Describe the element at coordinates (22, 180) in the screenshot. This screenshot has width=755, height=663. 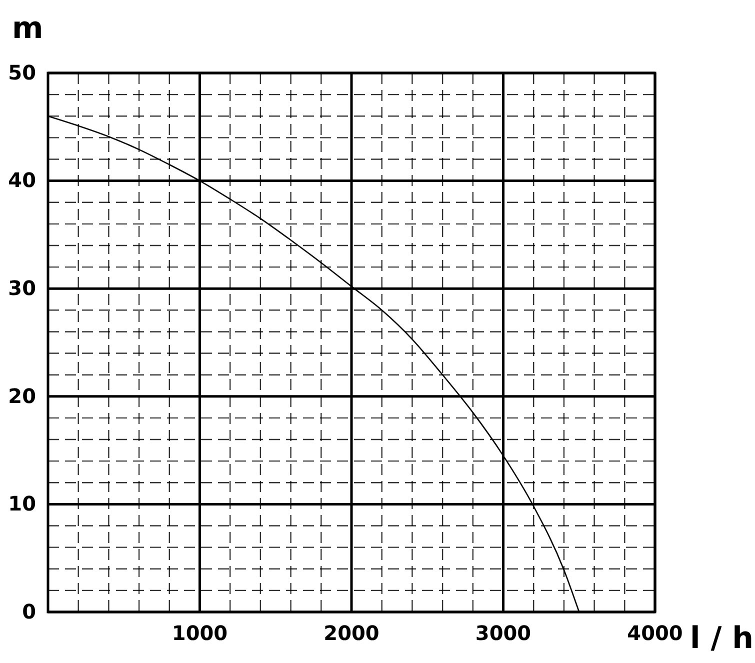
I see `y-tick-label: 40` at that location.